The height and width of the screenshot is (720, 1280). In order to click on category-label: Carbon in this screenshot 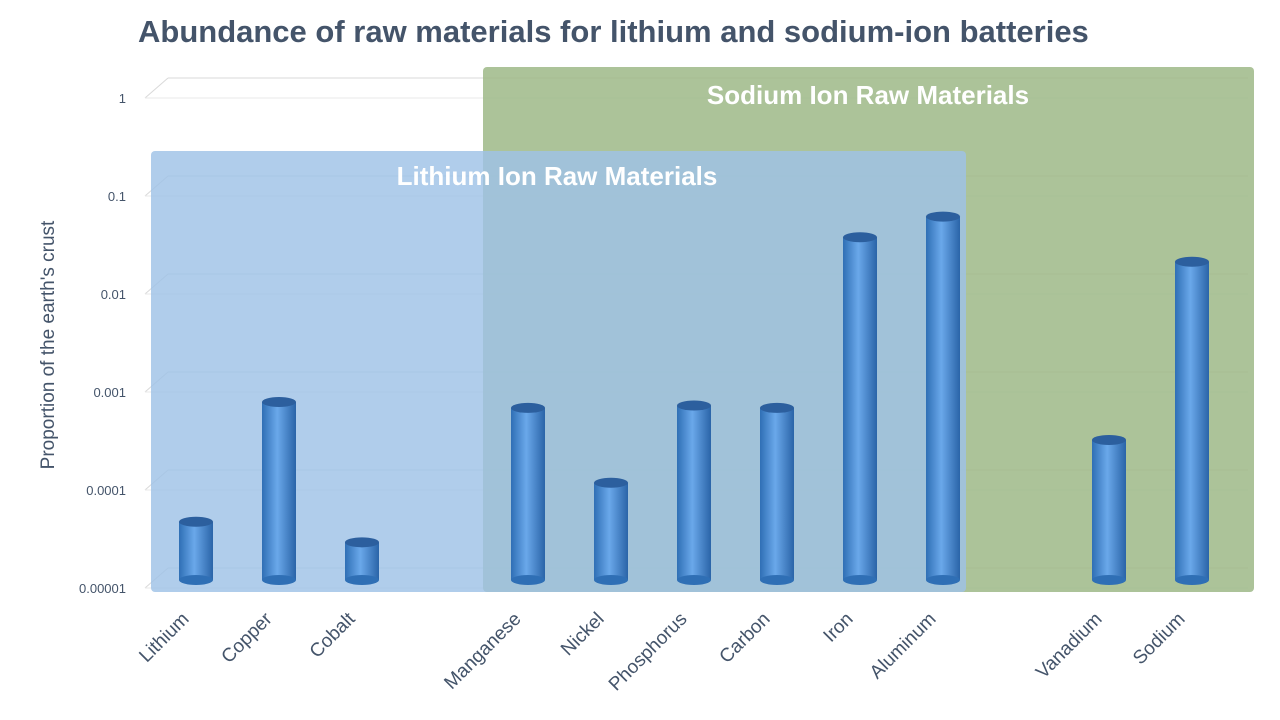, I will do `click(745, 638)`.